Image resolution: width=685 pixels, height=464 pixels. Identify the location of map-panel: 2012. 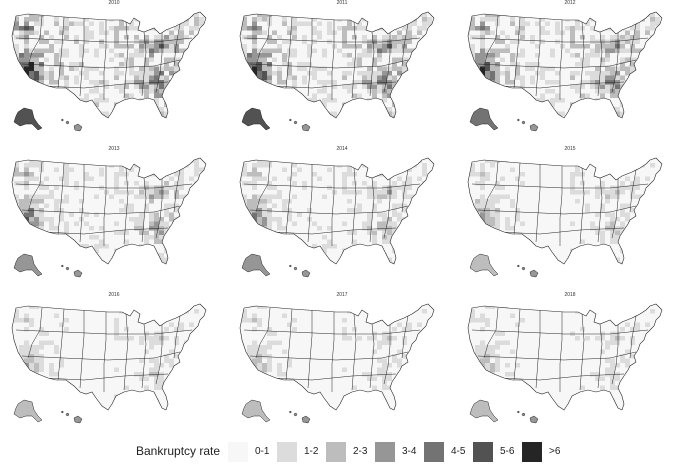
(570, 72).